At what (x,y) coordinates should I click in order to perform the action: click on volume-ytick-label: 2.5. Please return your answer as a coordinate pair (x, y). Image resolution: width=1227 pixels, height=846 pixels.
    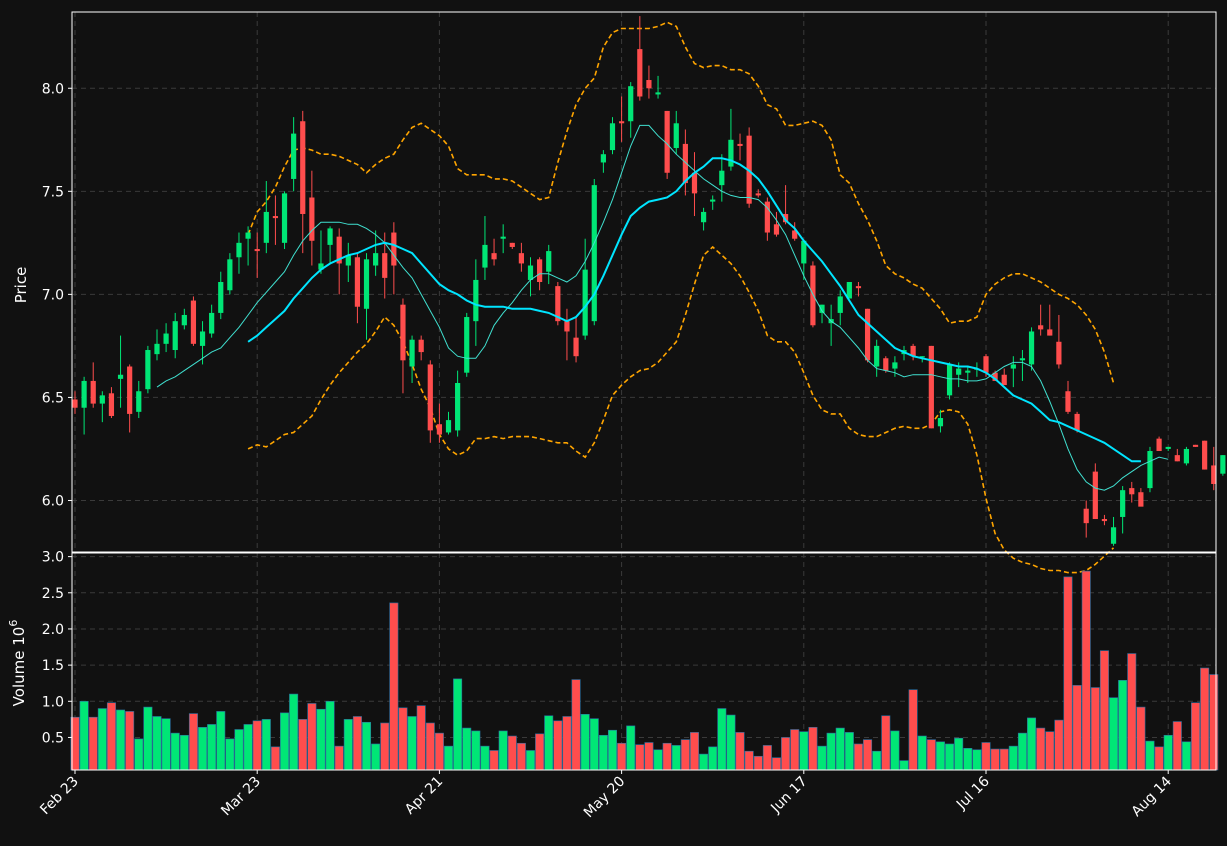
    Looking at the image, I should click on (53, 594).